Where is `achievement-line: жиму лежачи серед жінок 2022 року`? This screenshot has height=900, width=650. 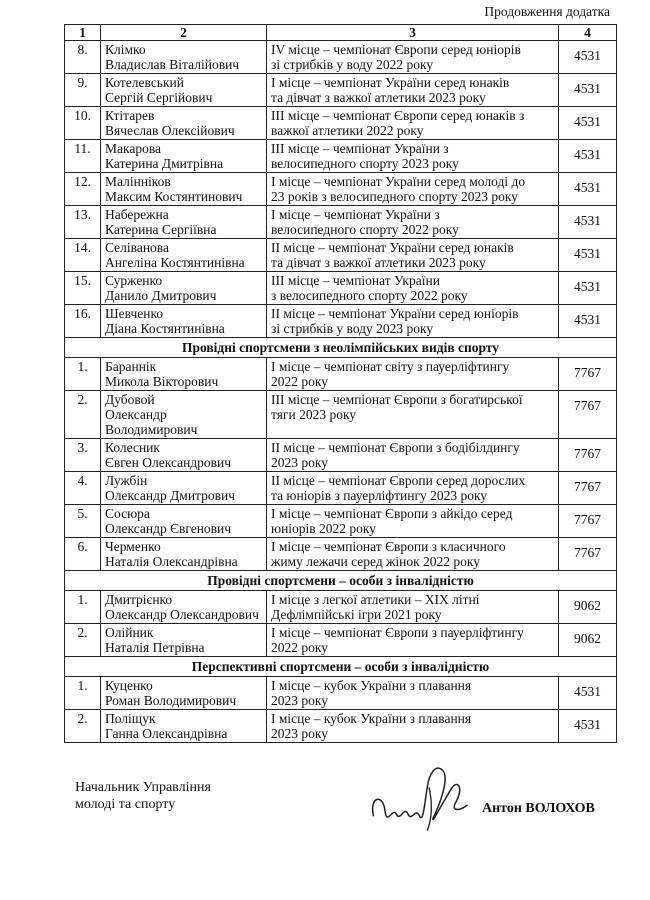
achievement-line: жиму лежачи серед жінок 2022 року is located at coordinates (376, 561).